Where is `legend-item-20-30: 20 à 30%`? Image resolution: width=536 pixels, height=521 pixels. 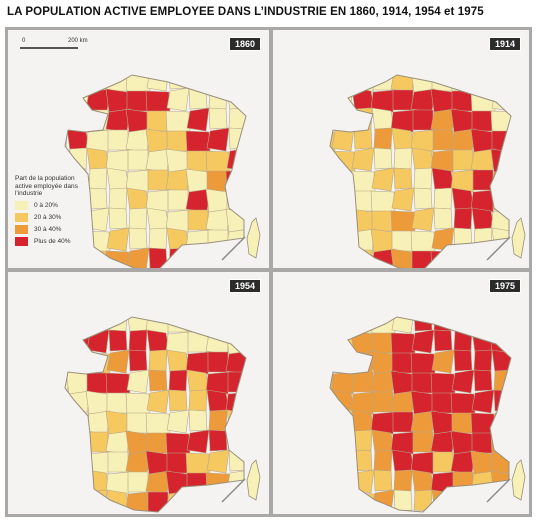
legend-item-20-30: 20 à 30% is located at coordinates (60, 217).